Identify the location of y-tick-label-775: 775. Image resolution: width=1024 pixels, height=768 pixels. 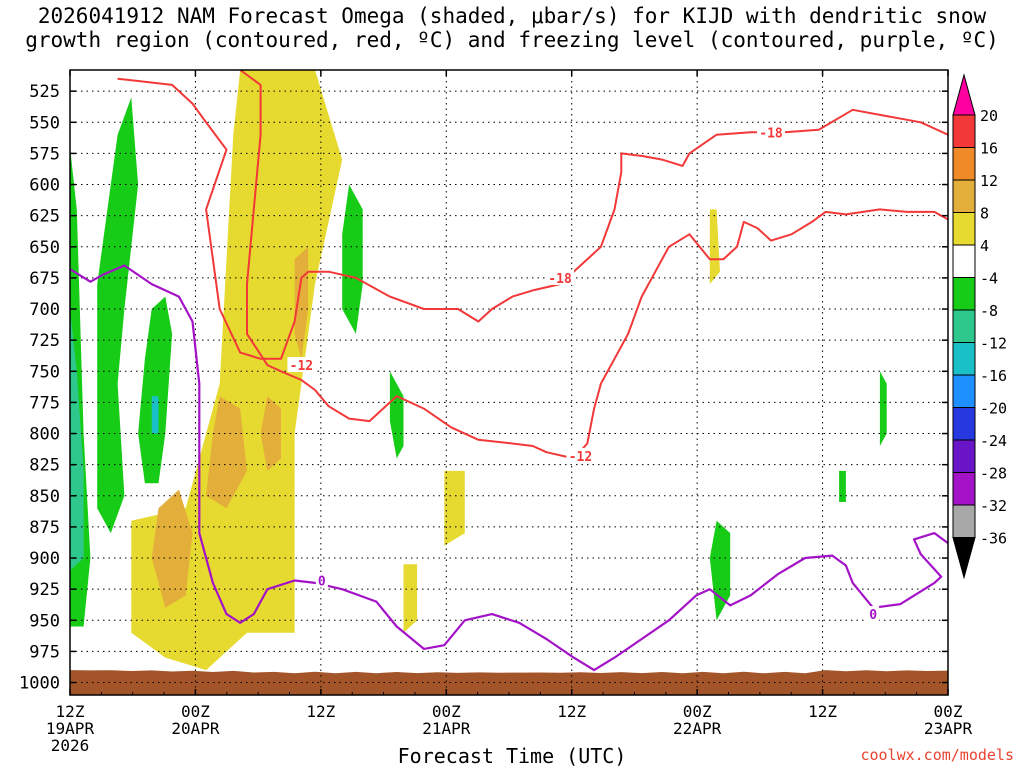
(44, 403).